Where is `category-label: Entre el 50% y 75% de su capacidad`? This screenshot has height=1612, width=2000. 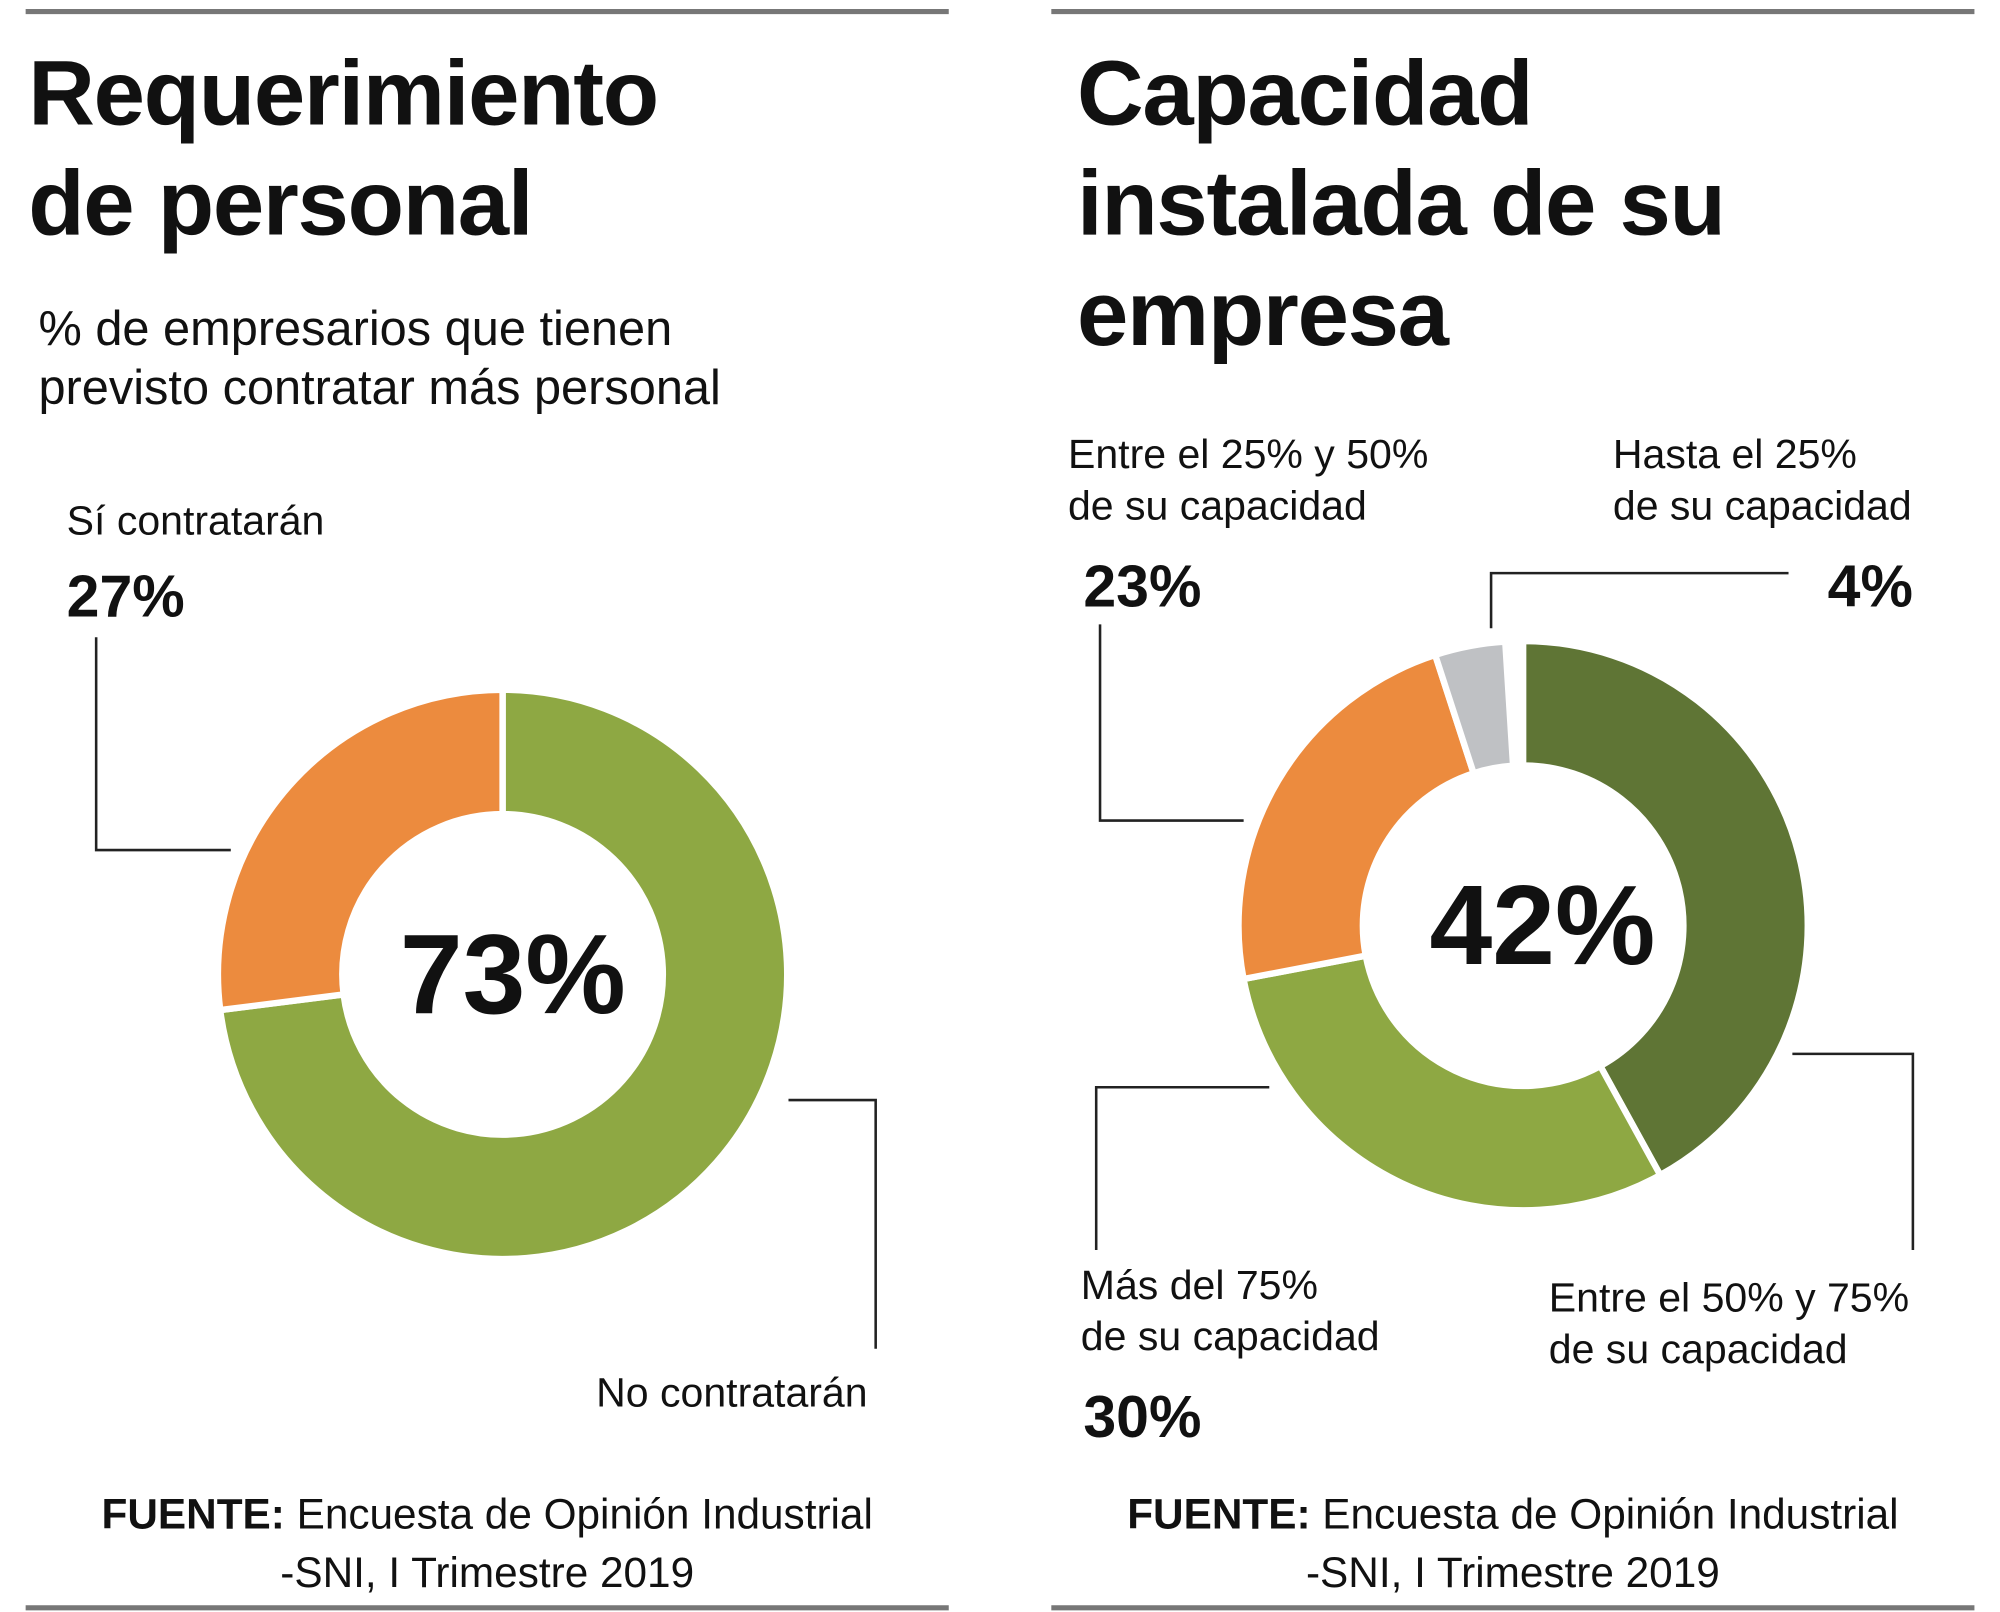 category-label: Entre el 50% y 75% de su capacidad is located at coordinates (1729, 1323).